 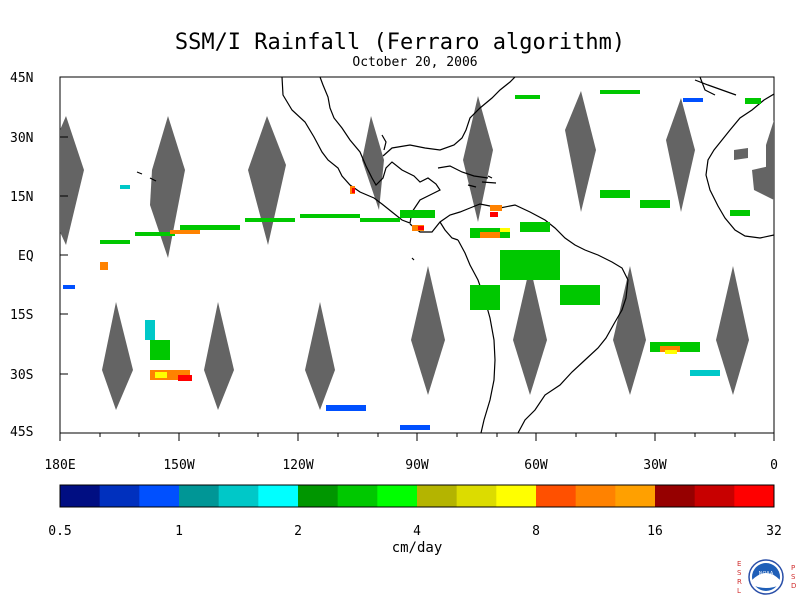 What do you see at coordinates (417, 465) in the screenshot?
I see `lon-label-90w: 90W` at bounding box center [417, 465].